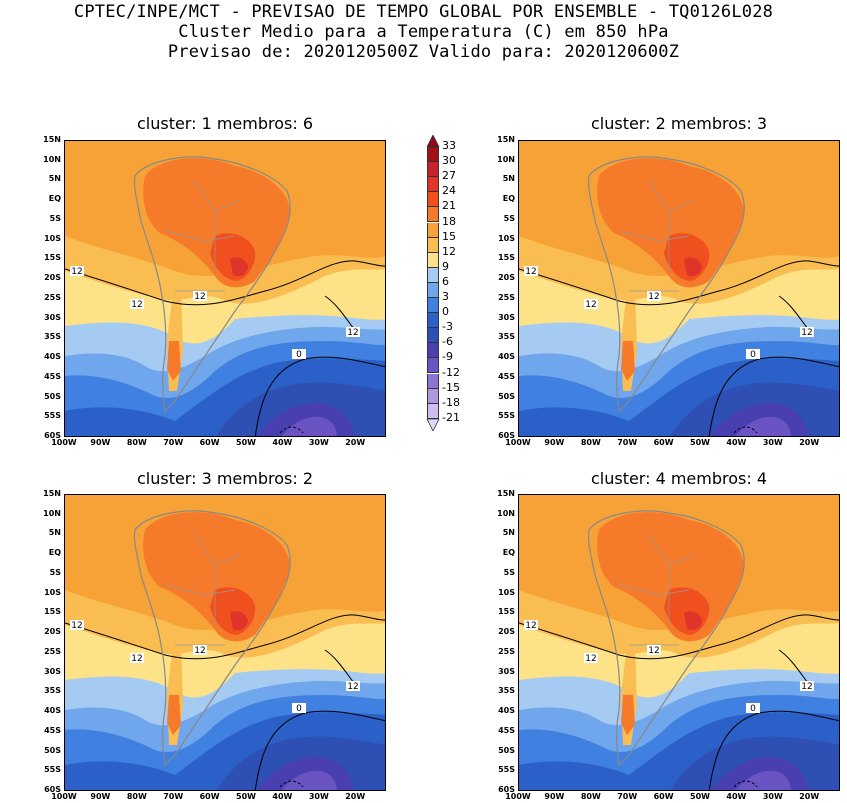 This screenshot has width=847, height=803. I want to click on map-panel-2: 12 12 12 12 0, so click(679, 288).